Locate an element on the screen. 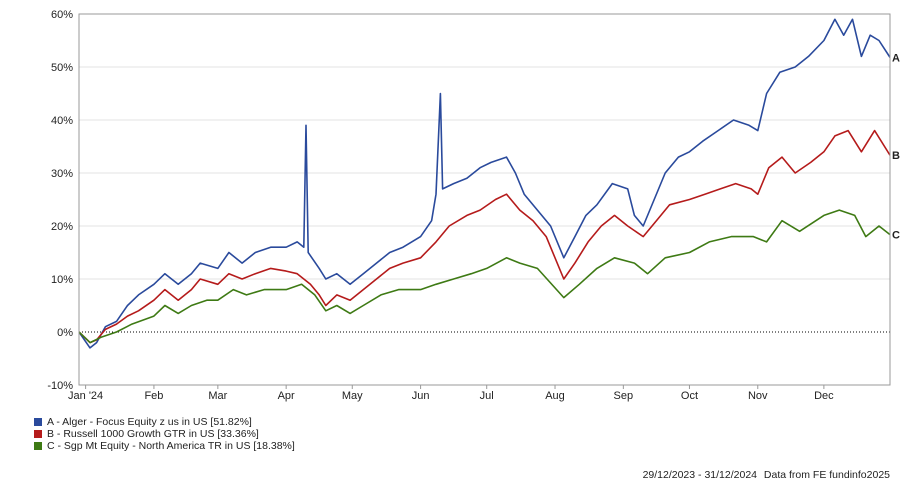 This screenshot has height=484, width=900. y-tick-label: -10% is located at coordinates (60, 386).